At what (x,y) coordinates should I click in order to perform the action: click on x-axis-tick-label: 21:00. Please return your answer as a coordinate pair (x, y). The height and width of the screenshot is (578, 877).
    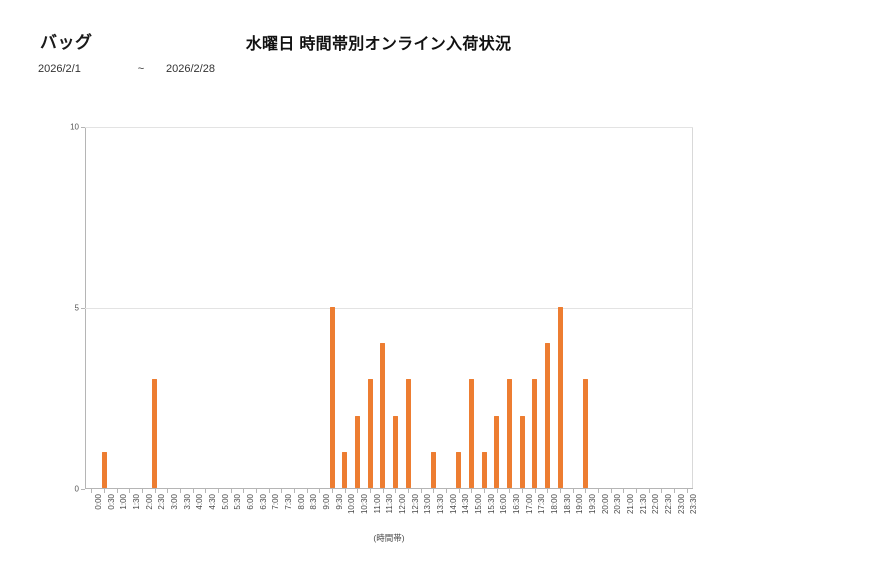
    Looking at the image, I should click on (630, 504).